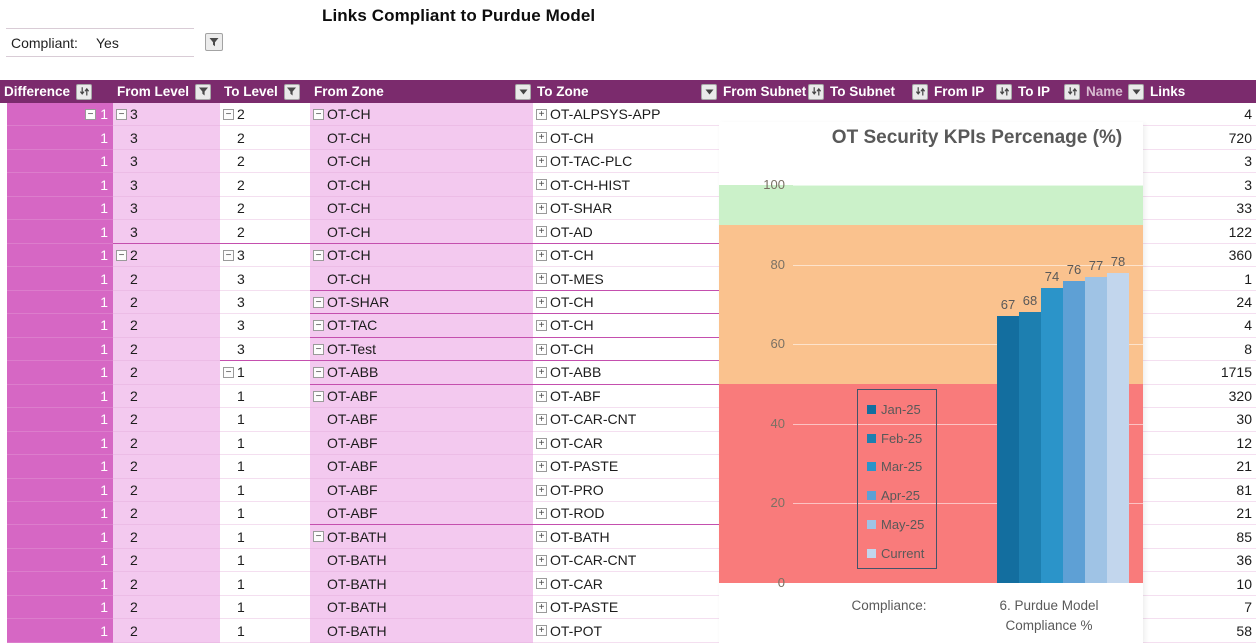 This screenshot has height=643, width=1256. Describe the element at coordinates (44, 42) in the screenshot. I see `filter-label: Compliant:` at that location.